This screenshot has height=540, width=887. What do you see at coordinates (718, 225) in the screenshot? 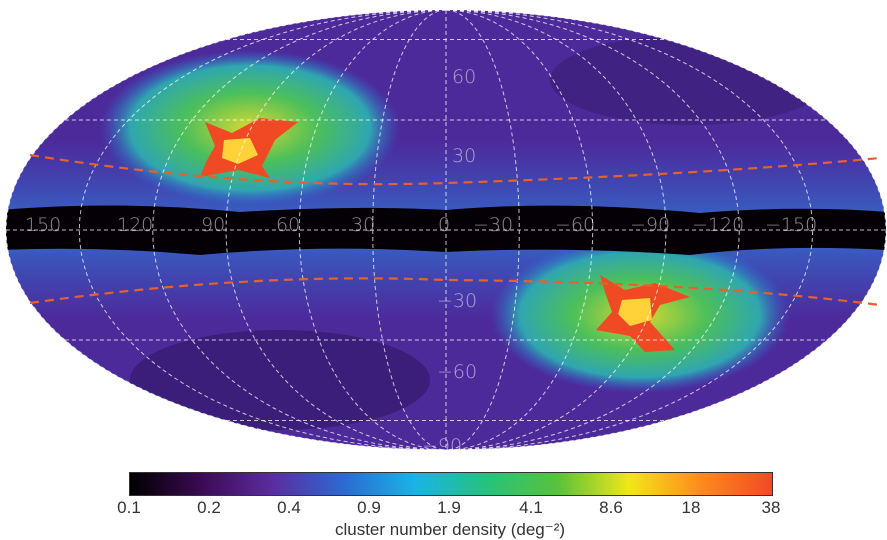
I see `lon-label: −120` at bounding box center [718, 225].